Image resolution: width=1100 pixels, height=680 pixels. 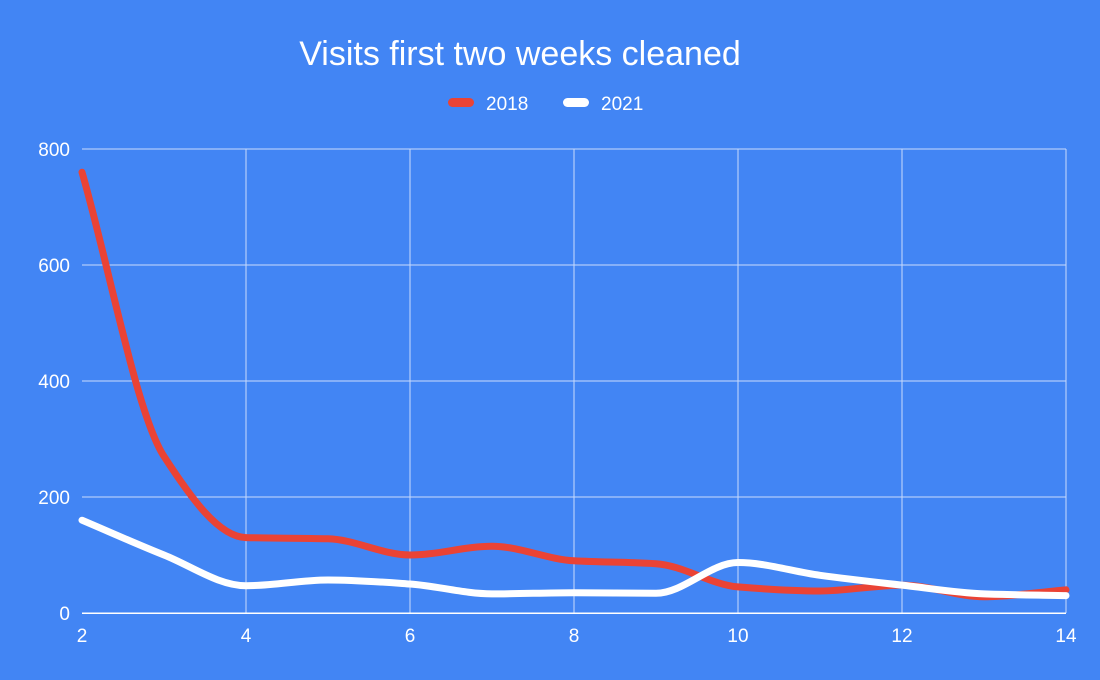 I want to click on series-2021, so click(x=574, y=558).